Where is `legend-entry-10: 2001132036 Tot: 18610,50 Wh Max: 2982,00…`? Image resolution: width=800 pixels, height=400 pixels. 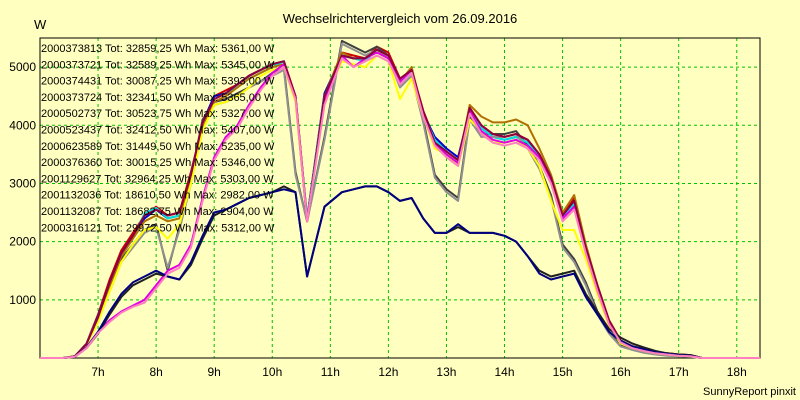 legend-entry-10: 2001132036 Tot: 18610,50 Wh Max: 2982,00… is located at coordinates (157, 196).